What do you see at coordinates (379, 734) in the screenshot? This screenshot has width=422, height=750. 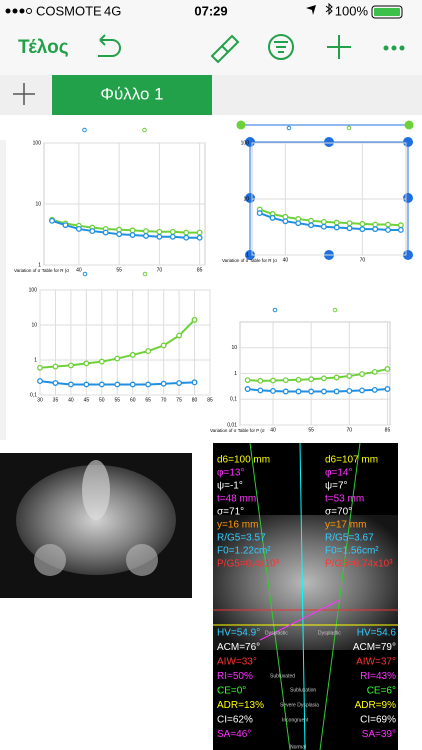 I see `measurement: SA=39°` at bounding box center [379, 734].